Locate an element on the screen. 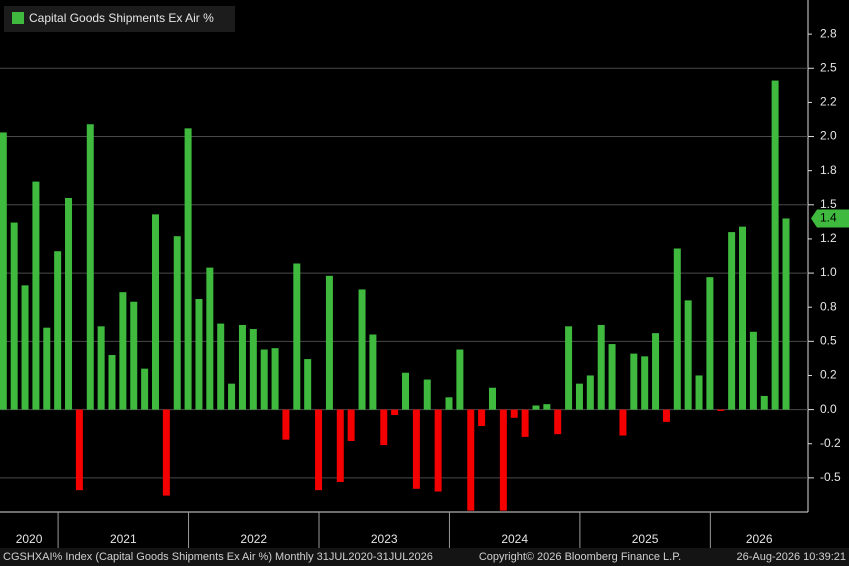 This screenshot has height=566, width=849. x-tick-label: 2023 is located at coordinates (384, 539).